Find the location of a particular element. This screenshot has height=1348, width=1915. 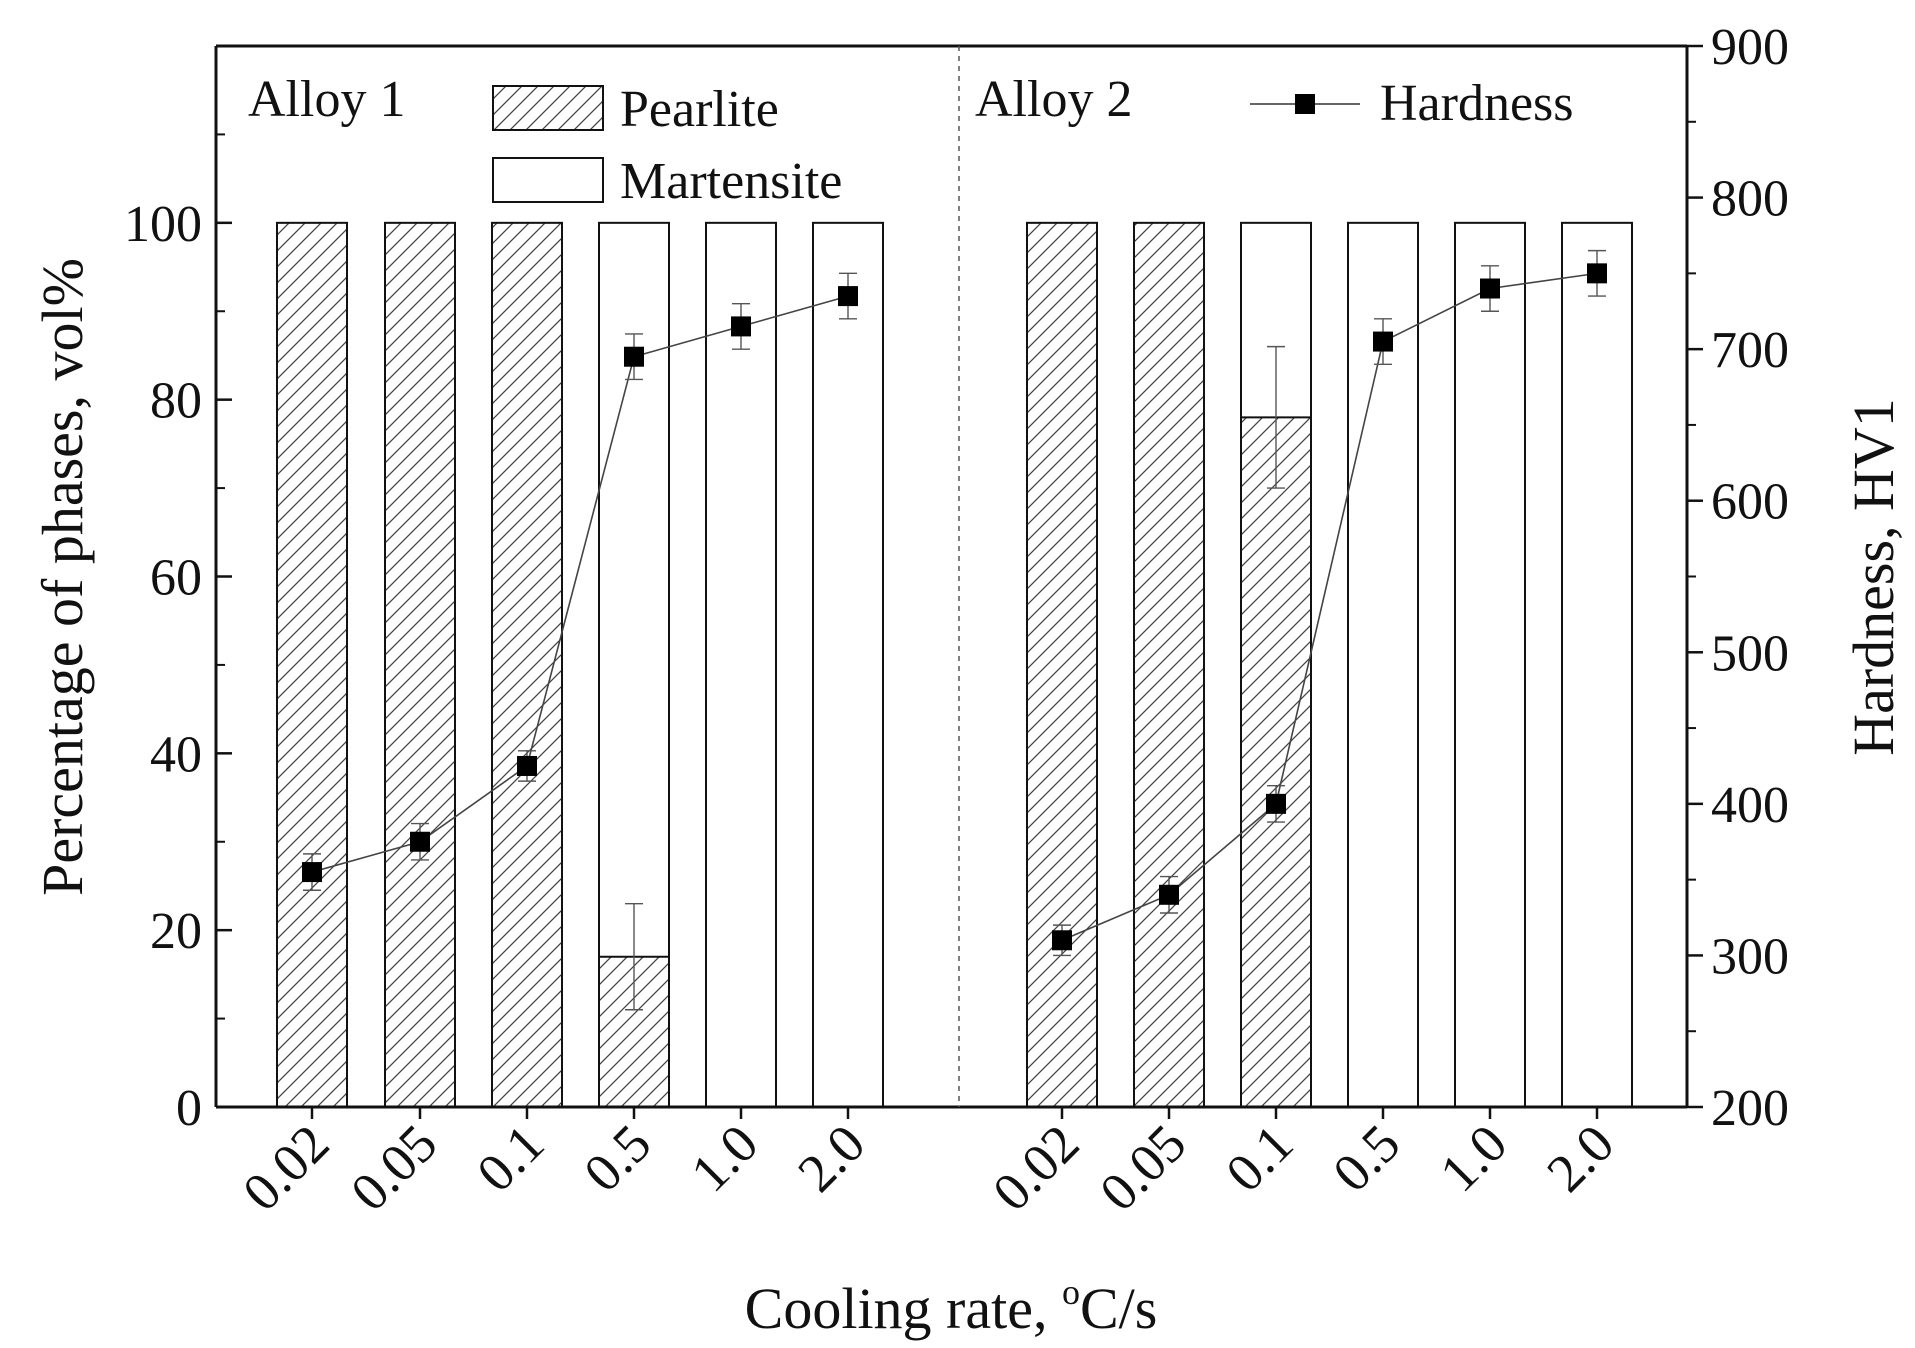

legend-swatch-martensite is located at coordinates (548, 180).